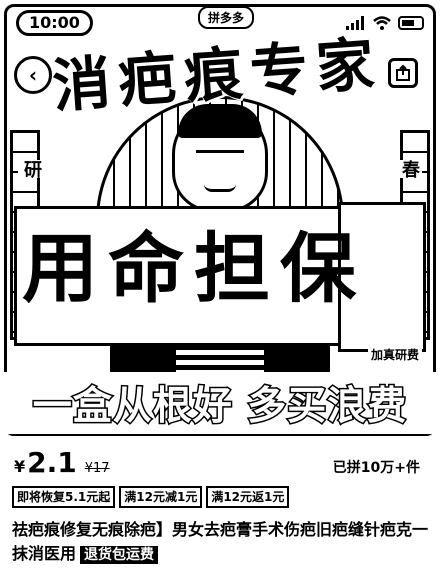 The height and width of the screenshot is (583, 440). What do you see at coordinates (220, 121) in the screenshot?
I see `person-hair` at bounding box center [220, 121].